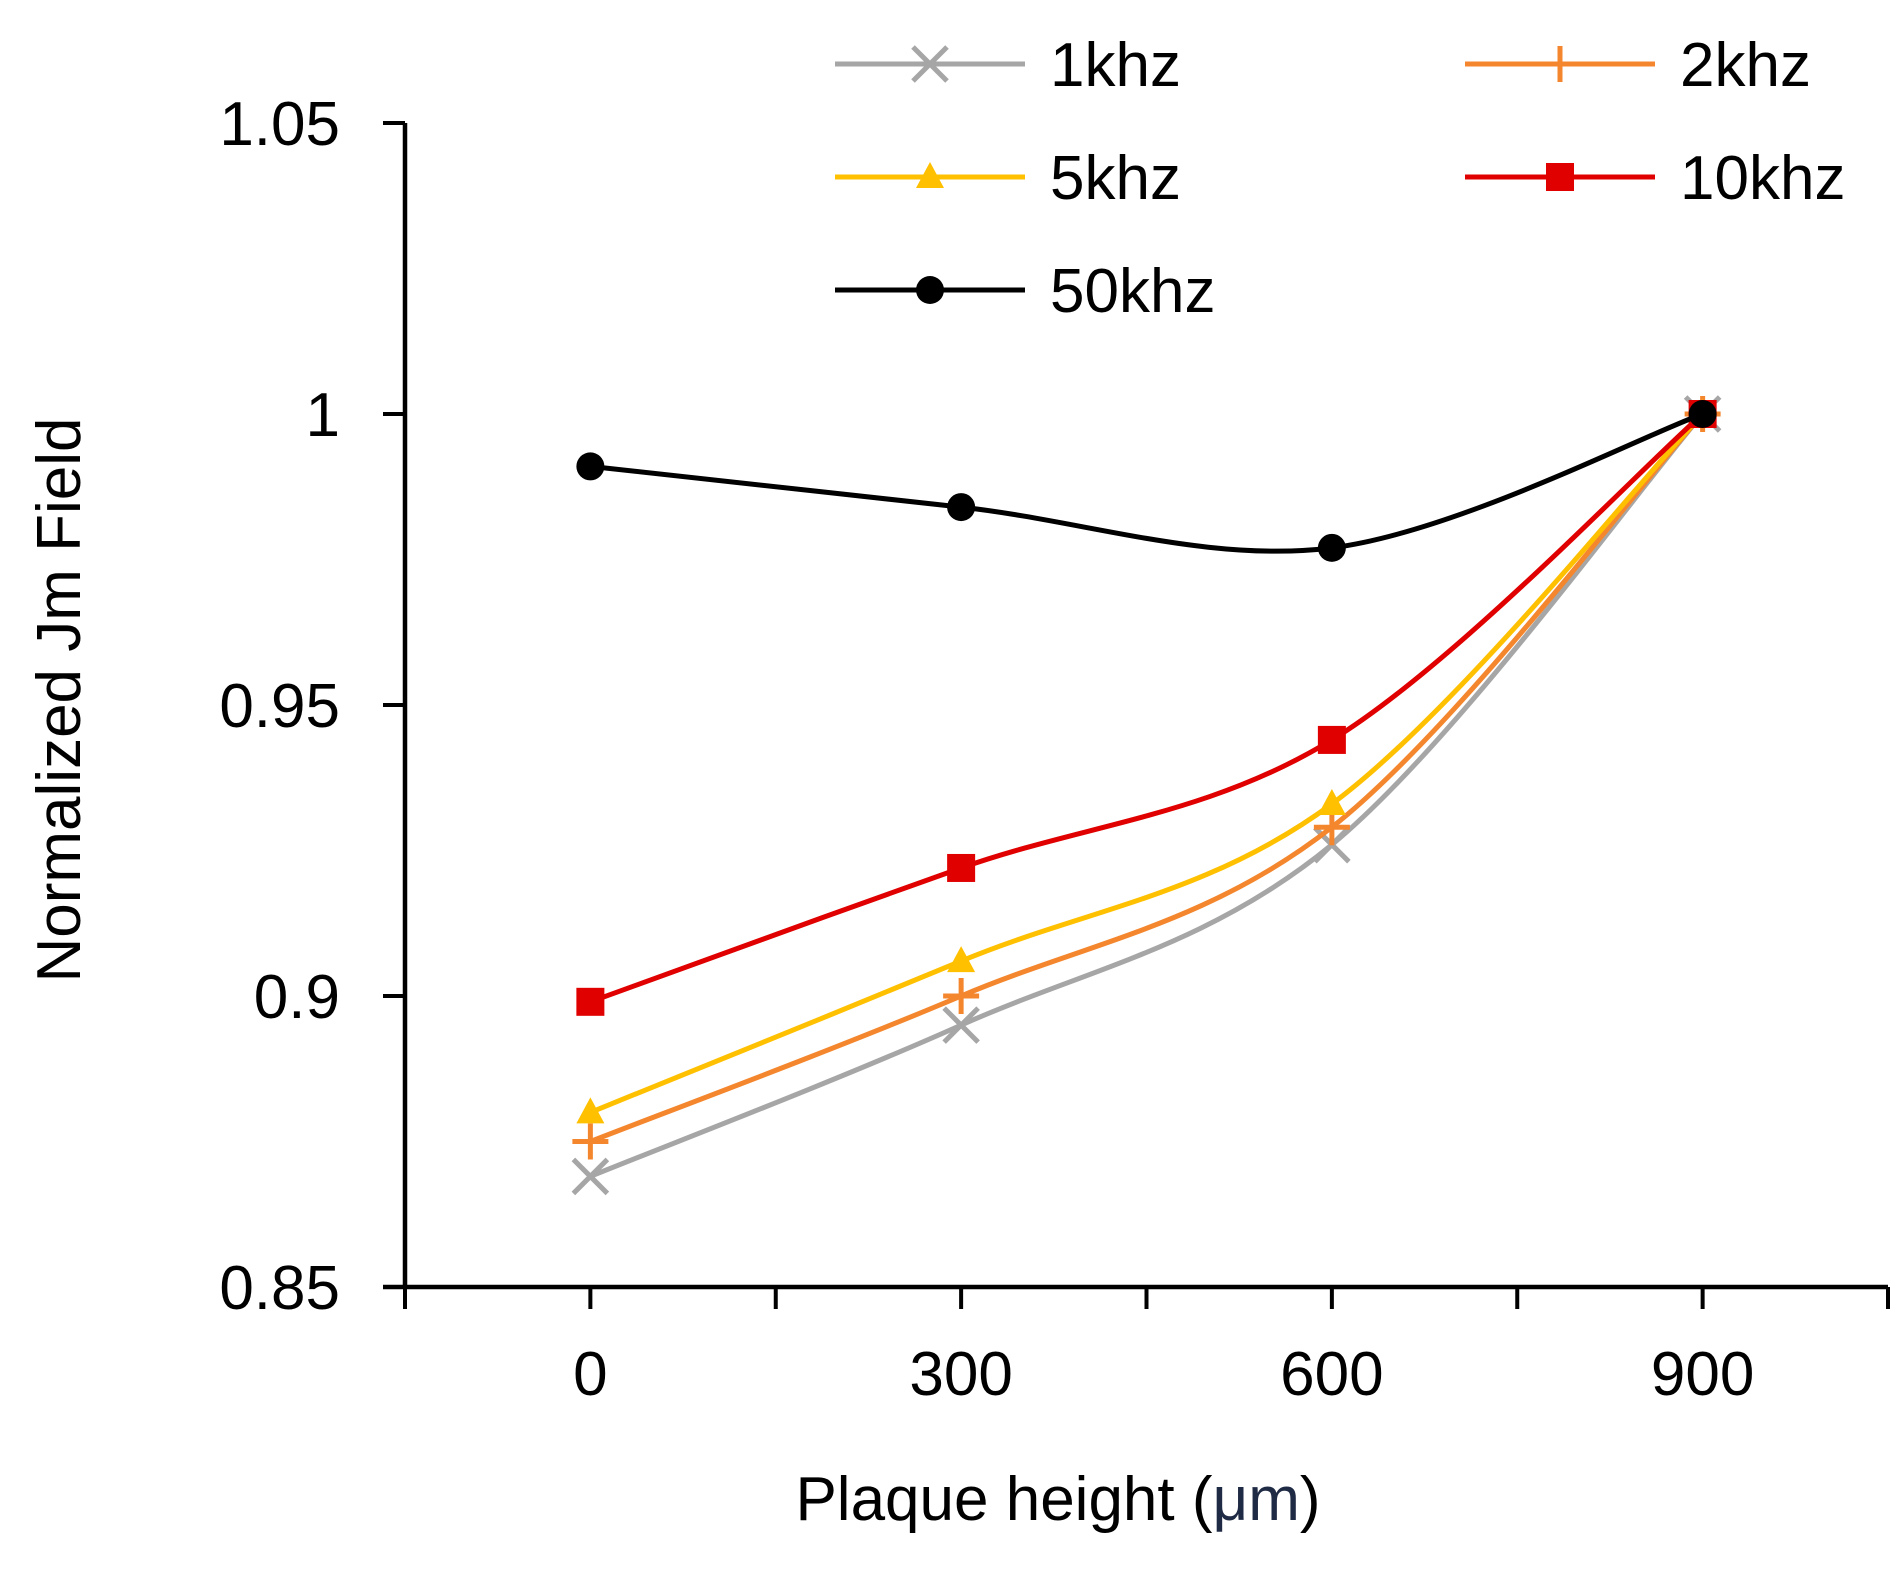 The width and height of the screenshot is (1901, 1573). Describe the element at coordinates (1655, 178) in the screenshot. I see `legend-item-10khz: 10khz` at that location.